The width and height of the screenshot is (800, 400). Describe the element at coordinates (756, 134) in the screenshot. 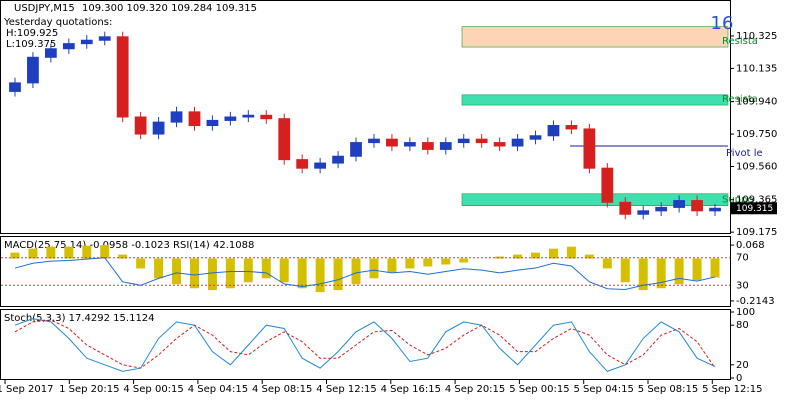

I see `y-tick-label: 109.750` at that location.